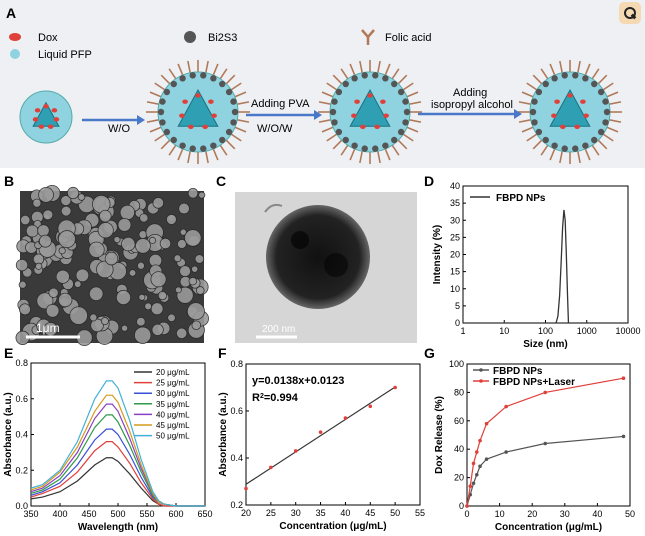 This screenshot has height=536, width=645. Describe the element at coordinates (48, 38) in the screenshot. I see `legend-dox: Dox` at that location.